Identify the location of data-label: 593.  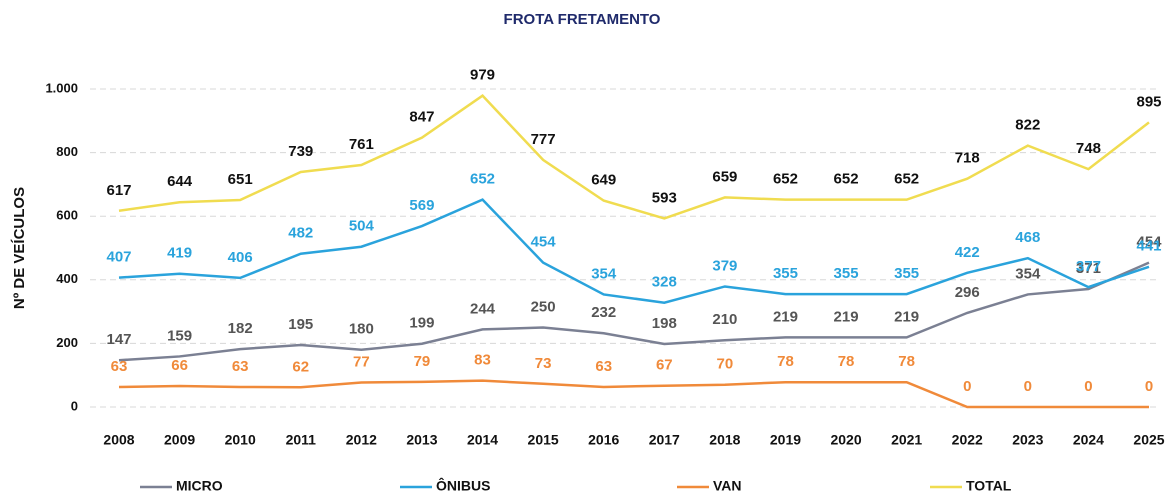
(664, 197).